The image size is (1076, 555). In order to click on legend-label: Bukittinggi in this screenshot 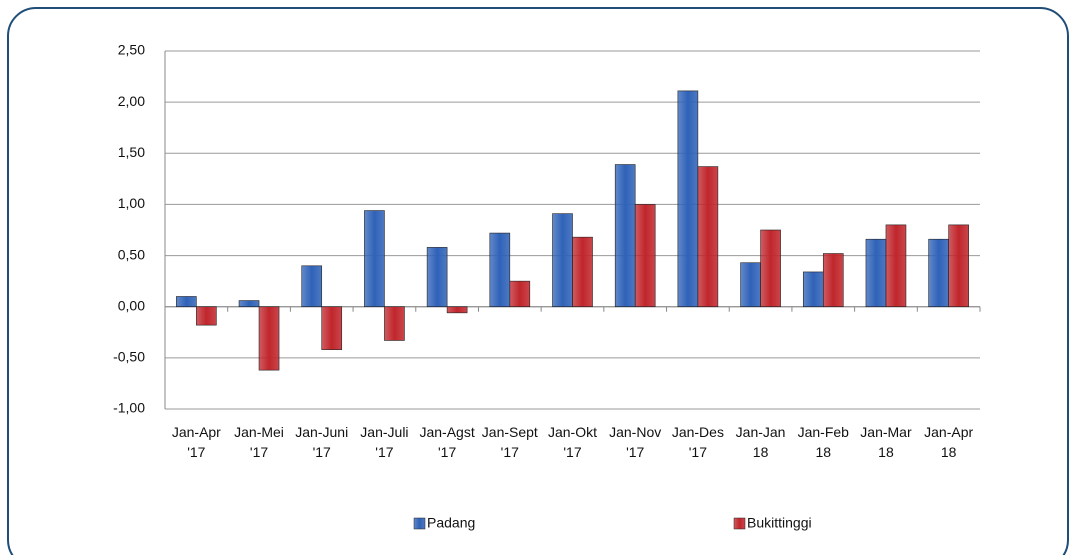, I will do `click(779, 523)`.